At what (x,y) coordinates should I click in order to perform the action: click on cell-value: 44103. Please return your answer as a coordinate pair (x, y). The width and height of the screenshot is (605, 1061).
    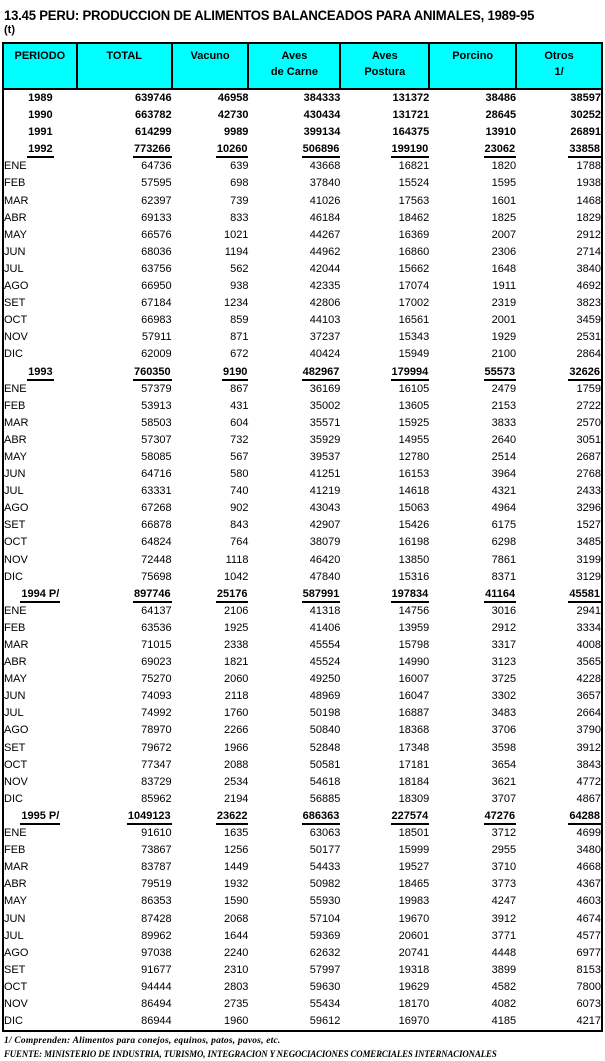
    Looking at the image, I should click on (325, 320).